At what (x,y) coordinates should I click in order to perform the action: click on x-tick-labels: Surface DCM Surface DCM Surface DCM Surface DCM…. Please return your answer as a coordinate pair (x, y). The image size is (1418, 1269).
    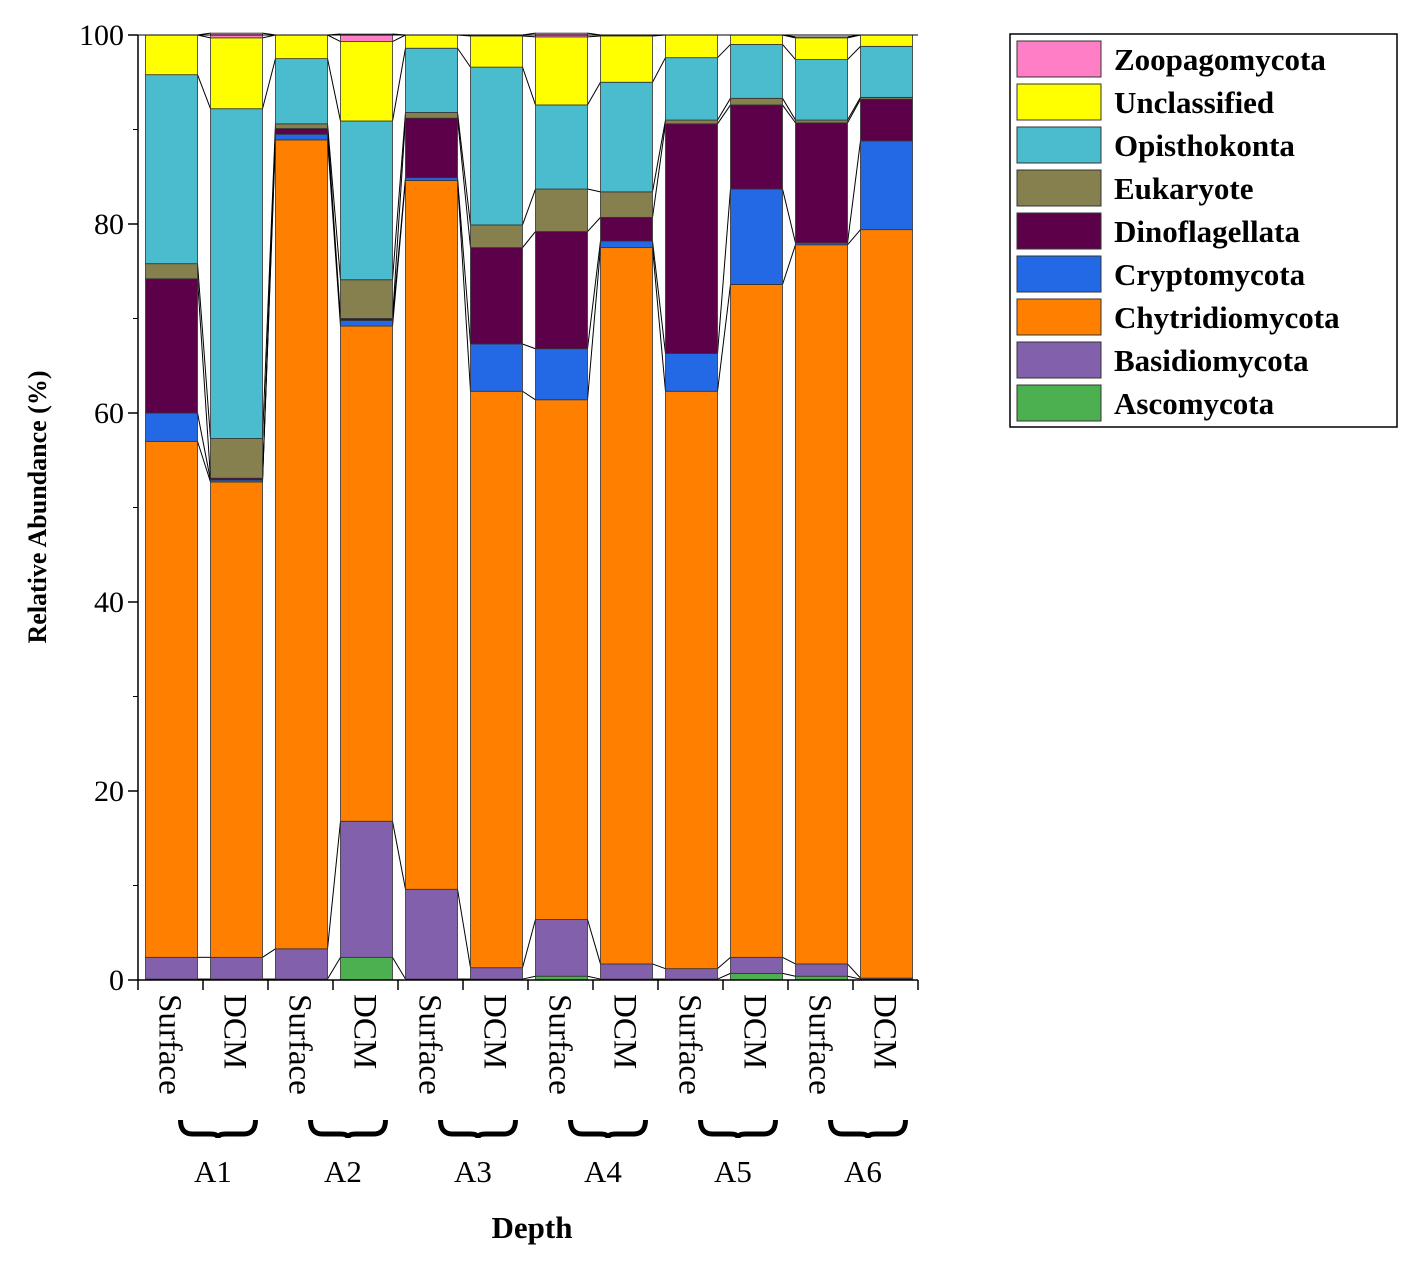
    Looking at the image, I should click on (527, 1044).